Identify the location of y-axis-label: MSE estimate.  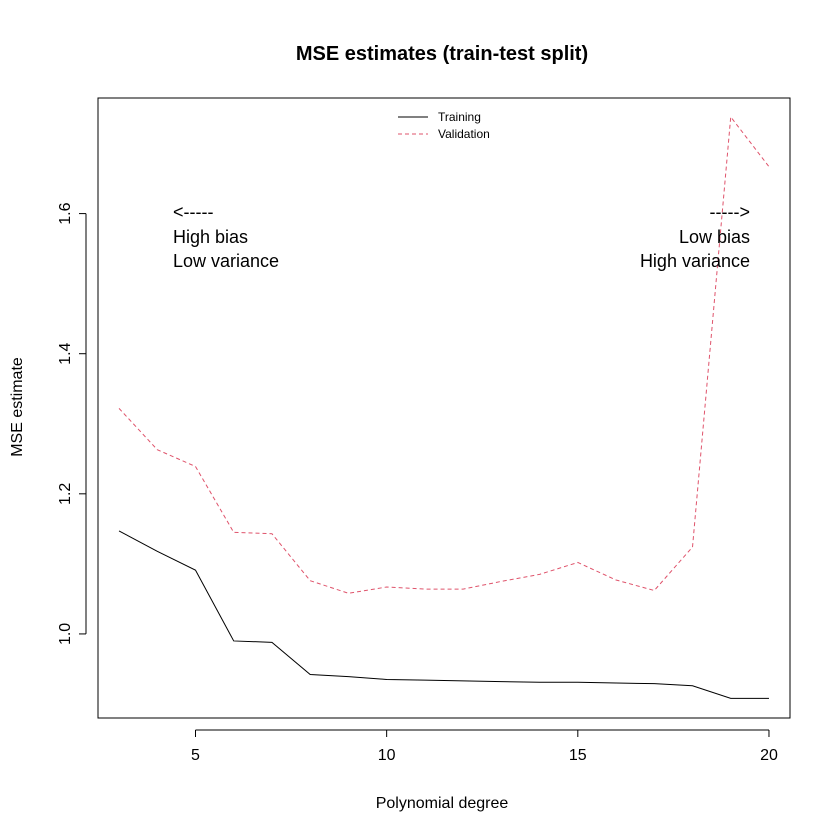
(17, 407).